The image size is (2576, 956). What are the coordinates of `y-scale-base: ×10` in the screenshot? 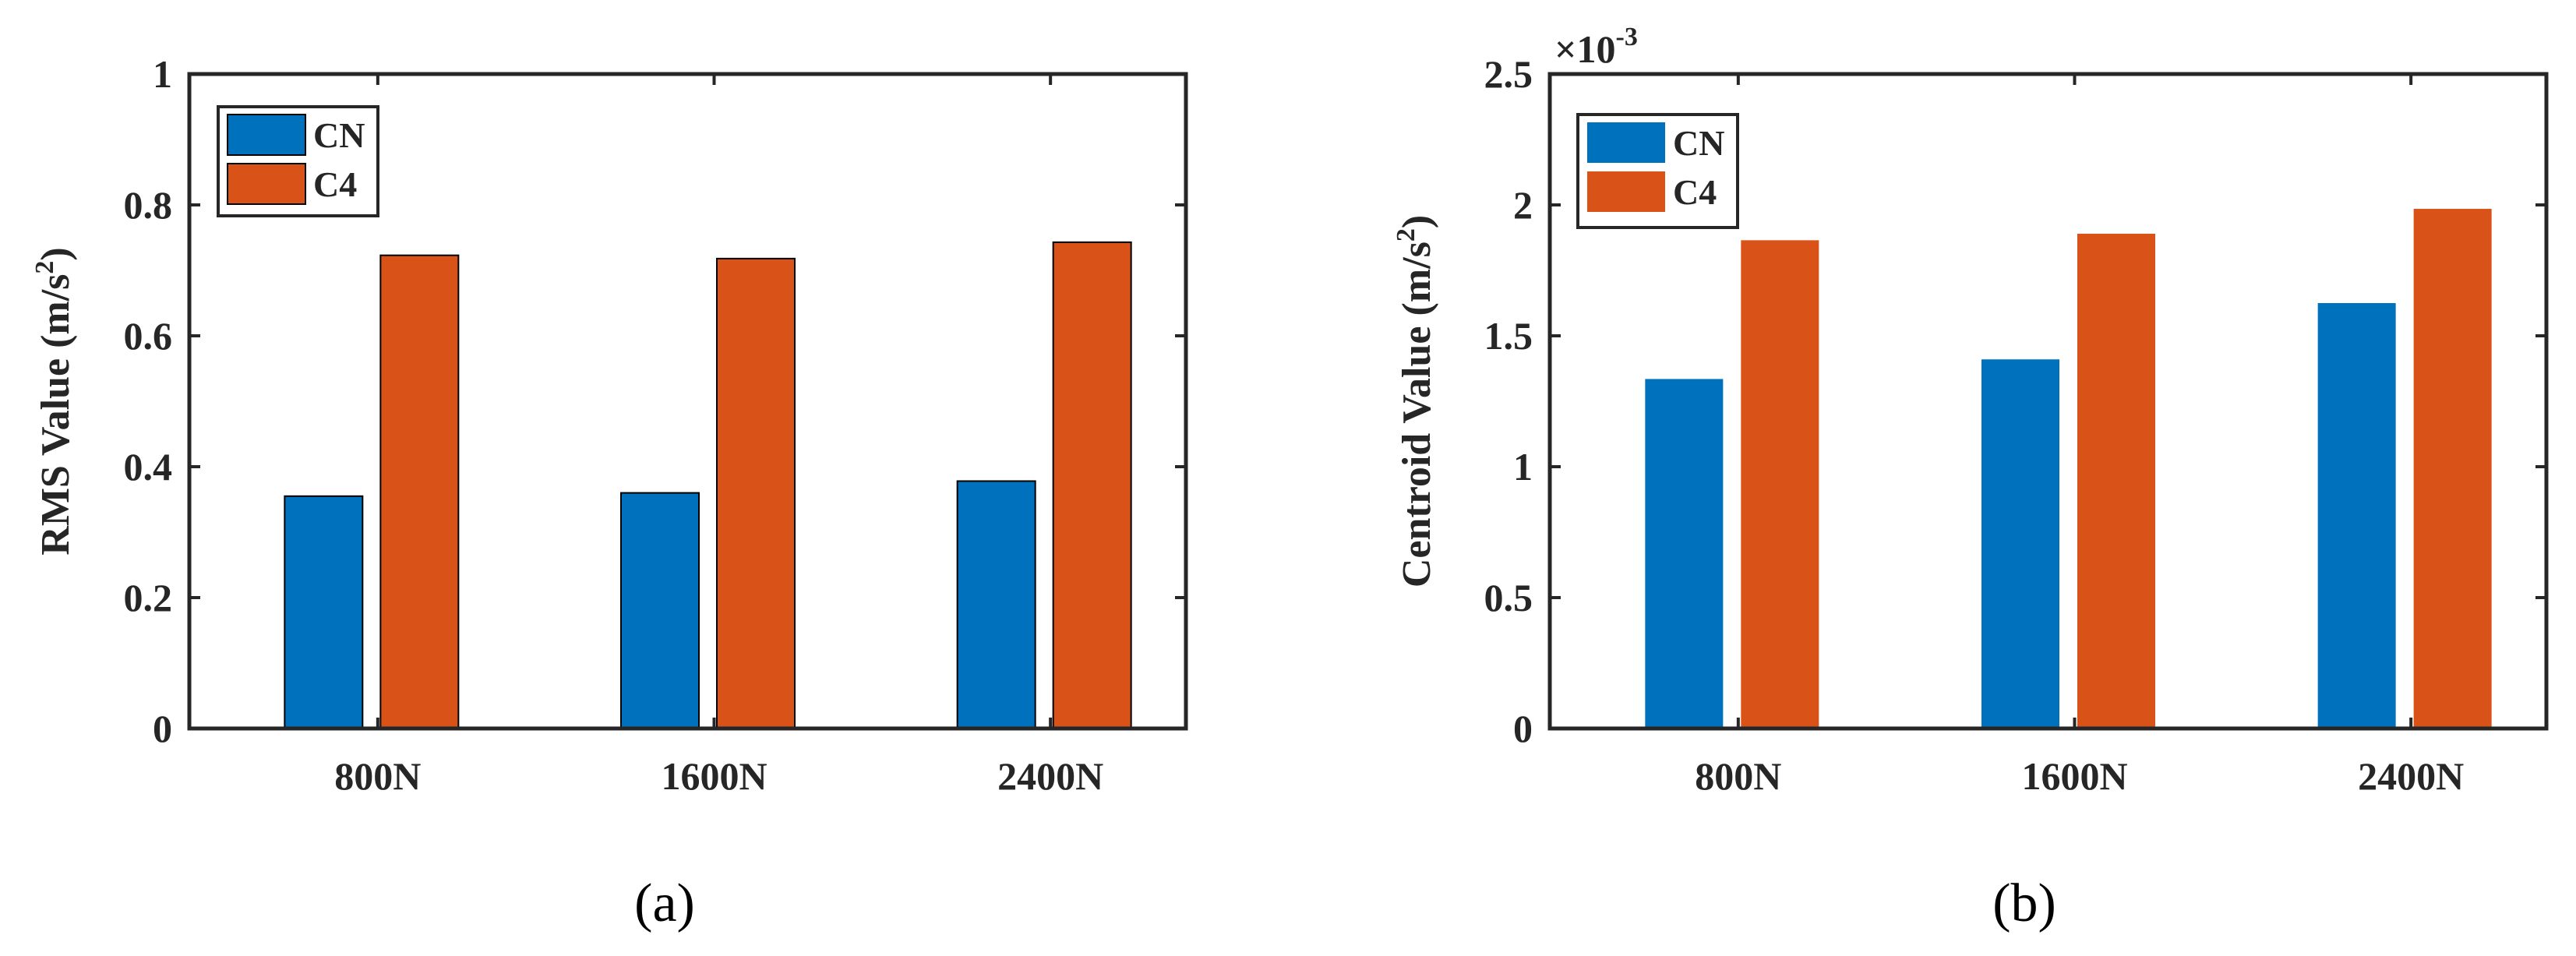 It's located at (1585, 49).